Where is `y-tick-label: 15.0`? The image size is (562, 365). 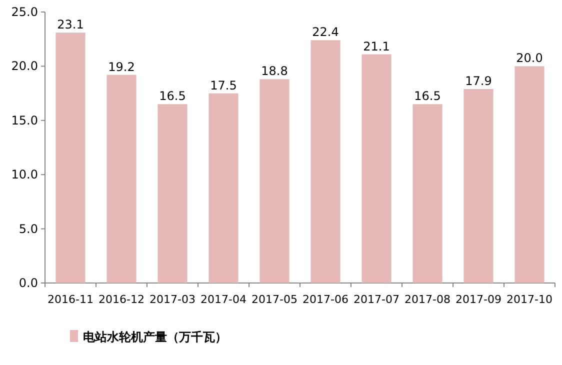
y-tick-label: 15.0 is located at coordinates (24, 120).